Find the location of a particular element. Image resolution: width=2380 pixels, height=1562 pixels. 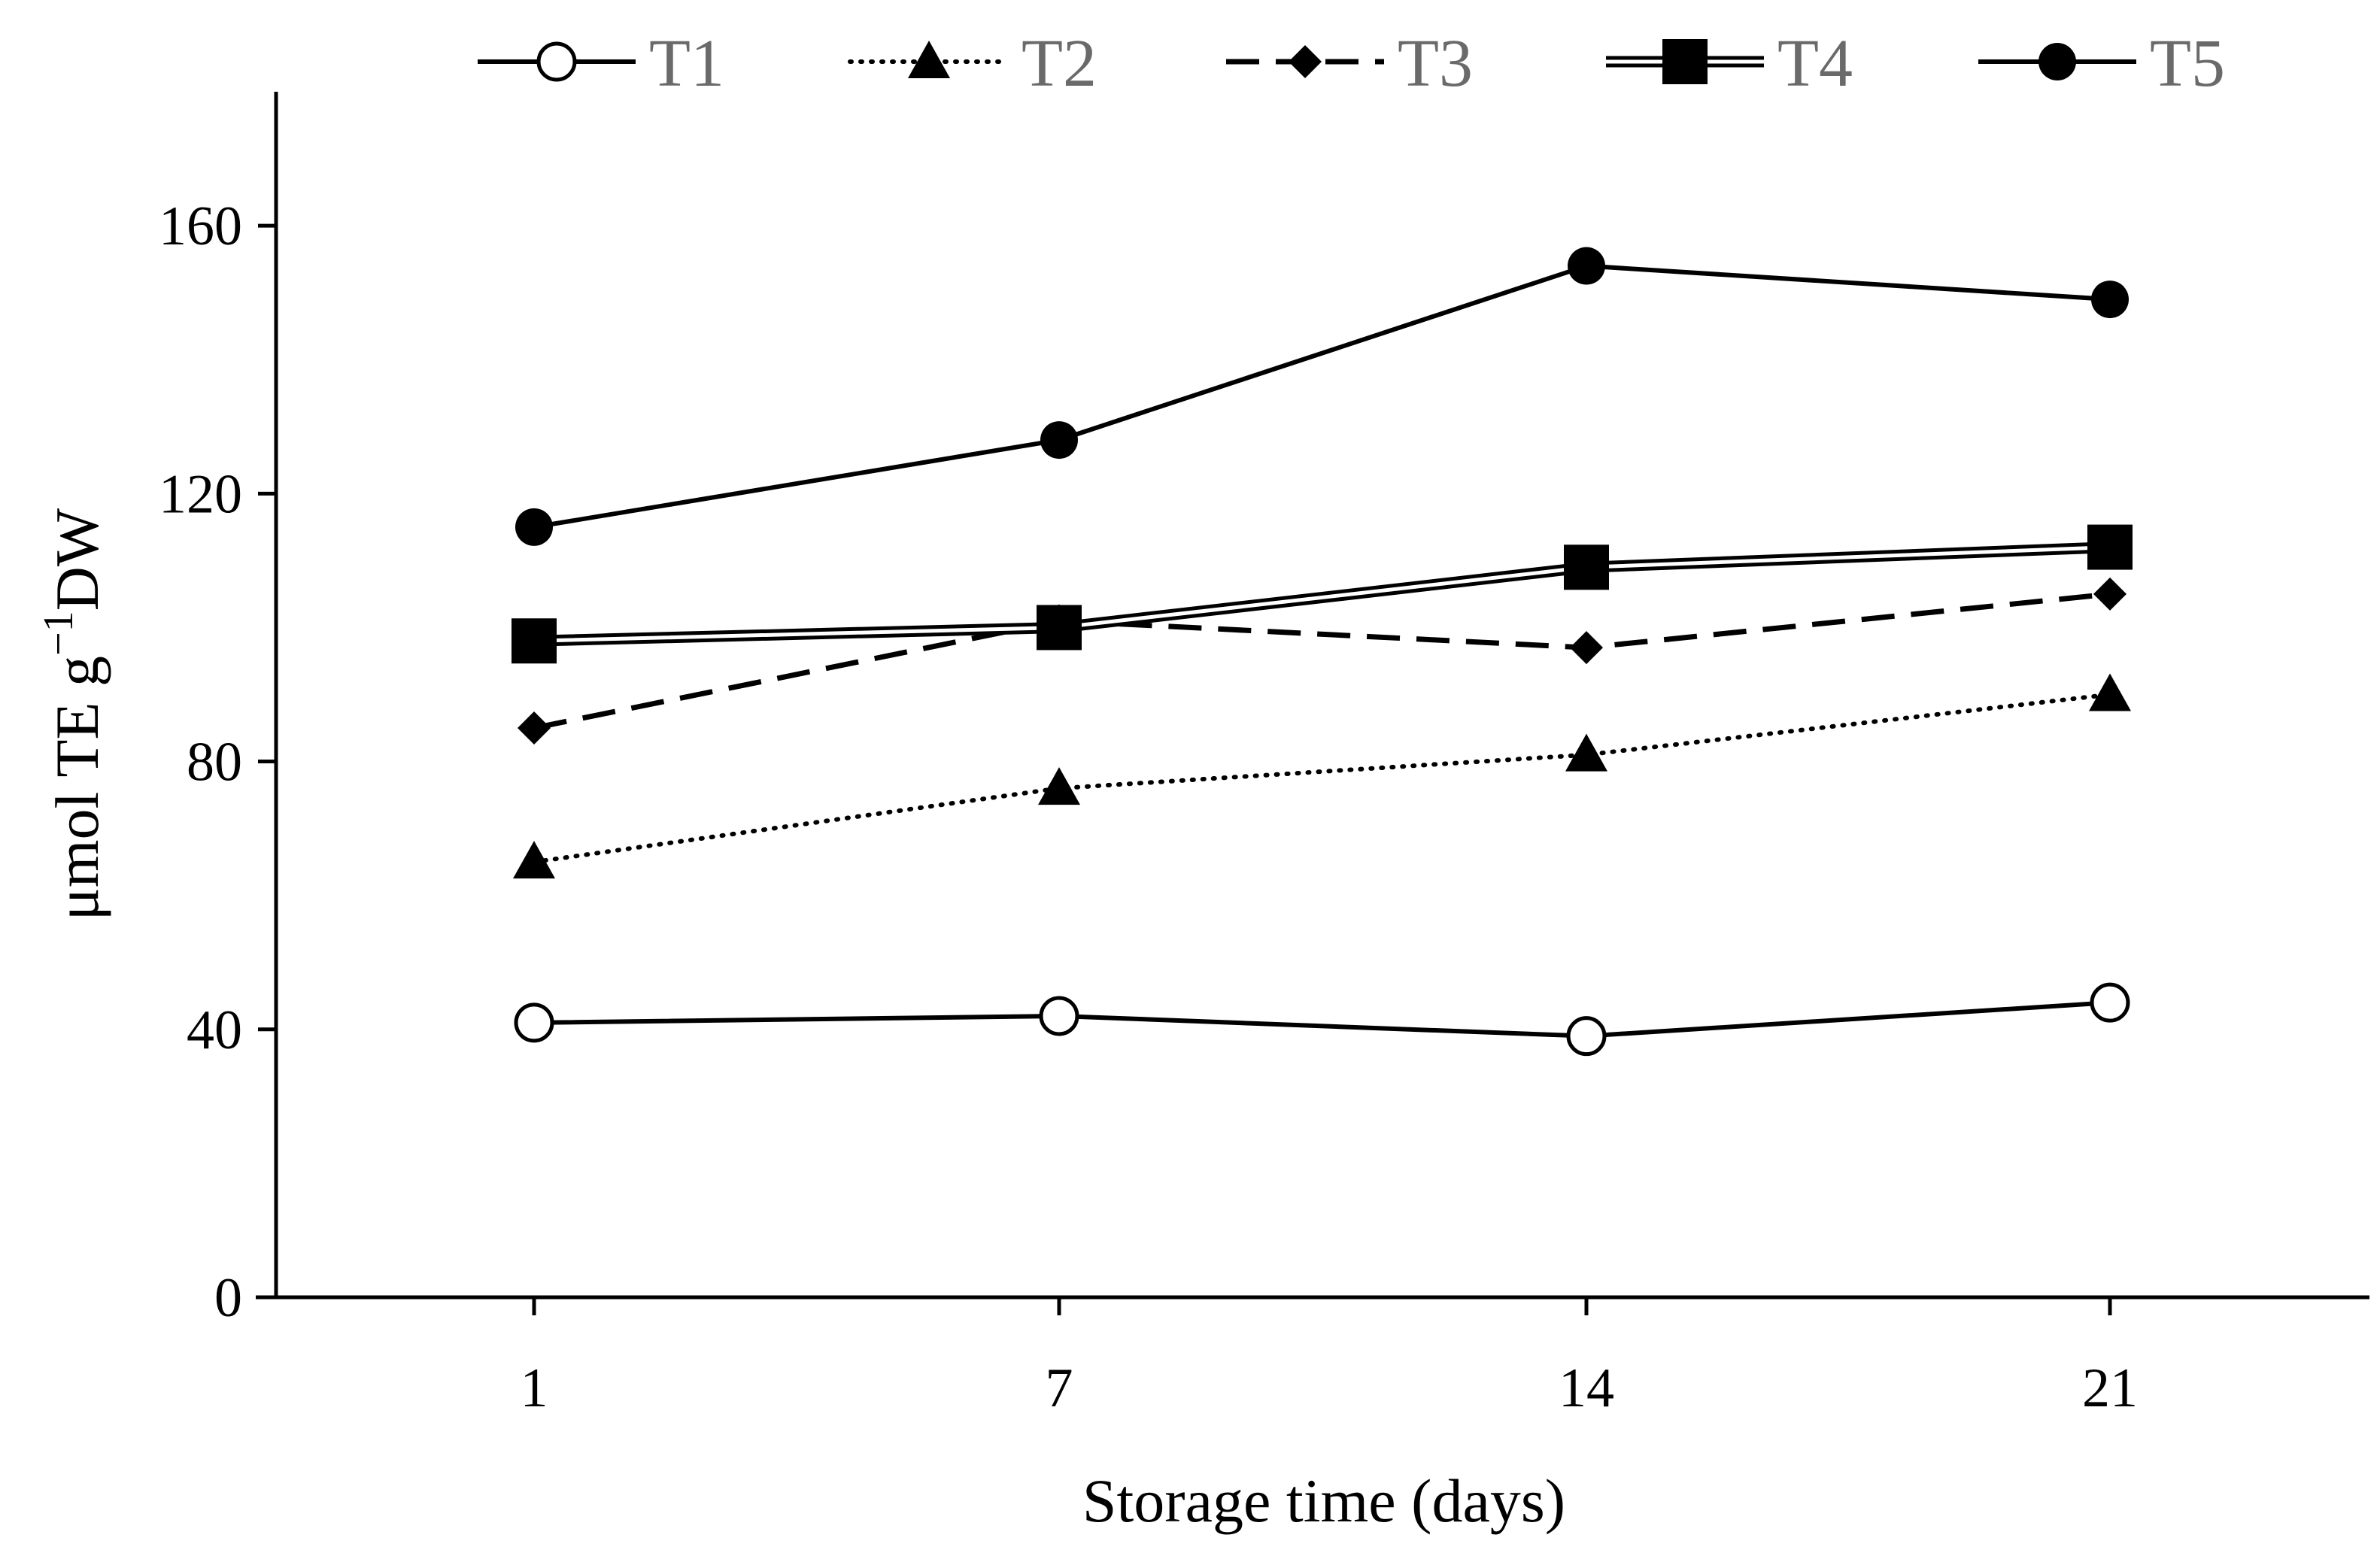

legend-label: T2 is located at coordinates (1059, 63).